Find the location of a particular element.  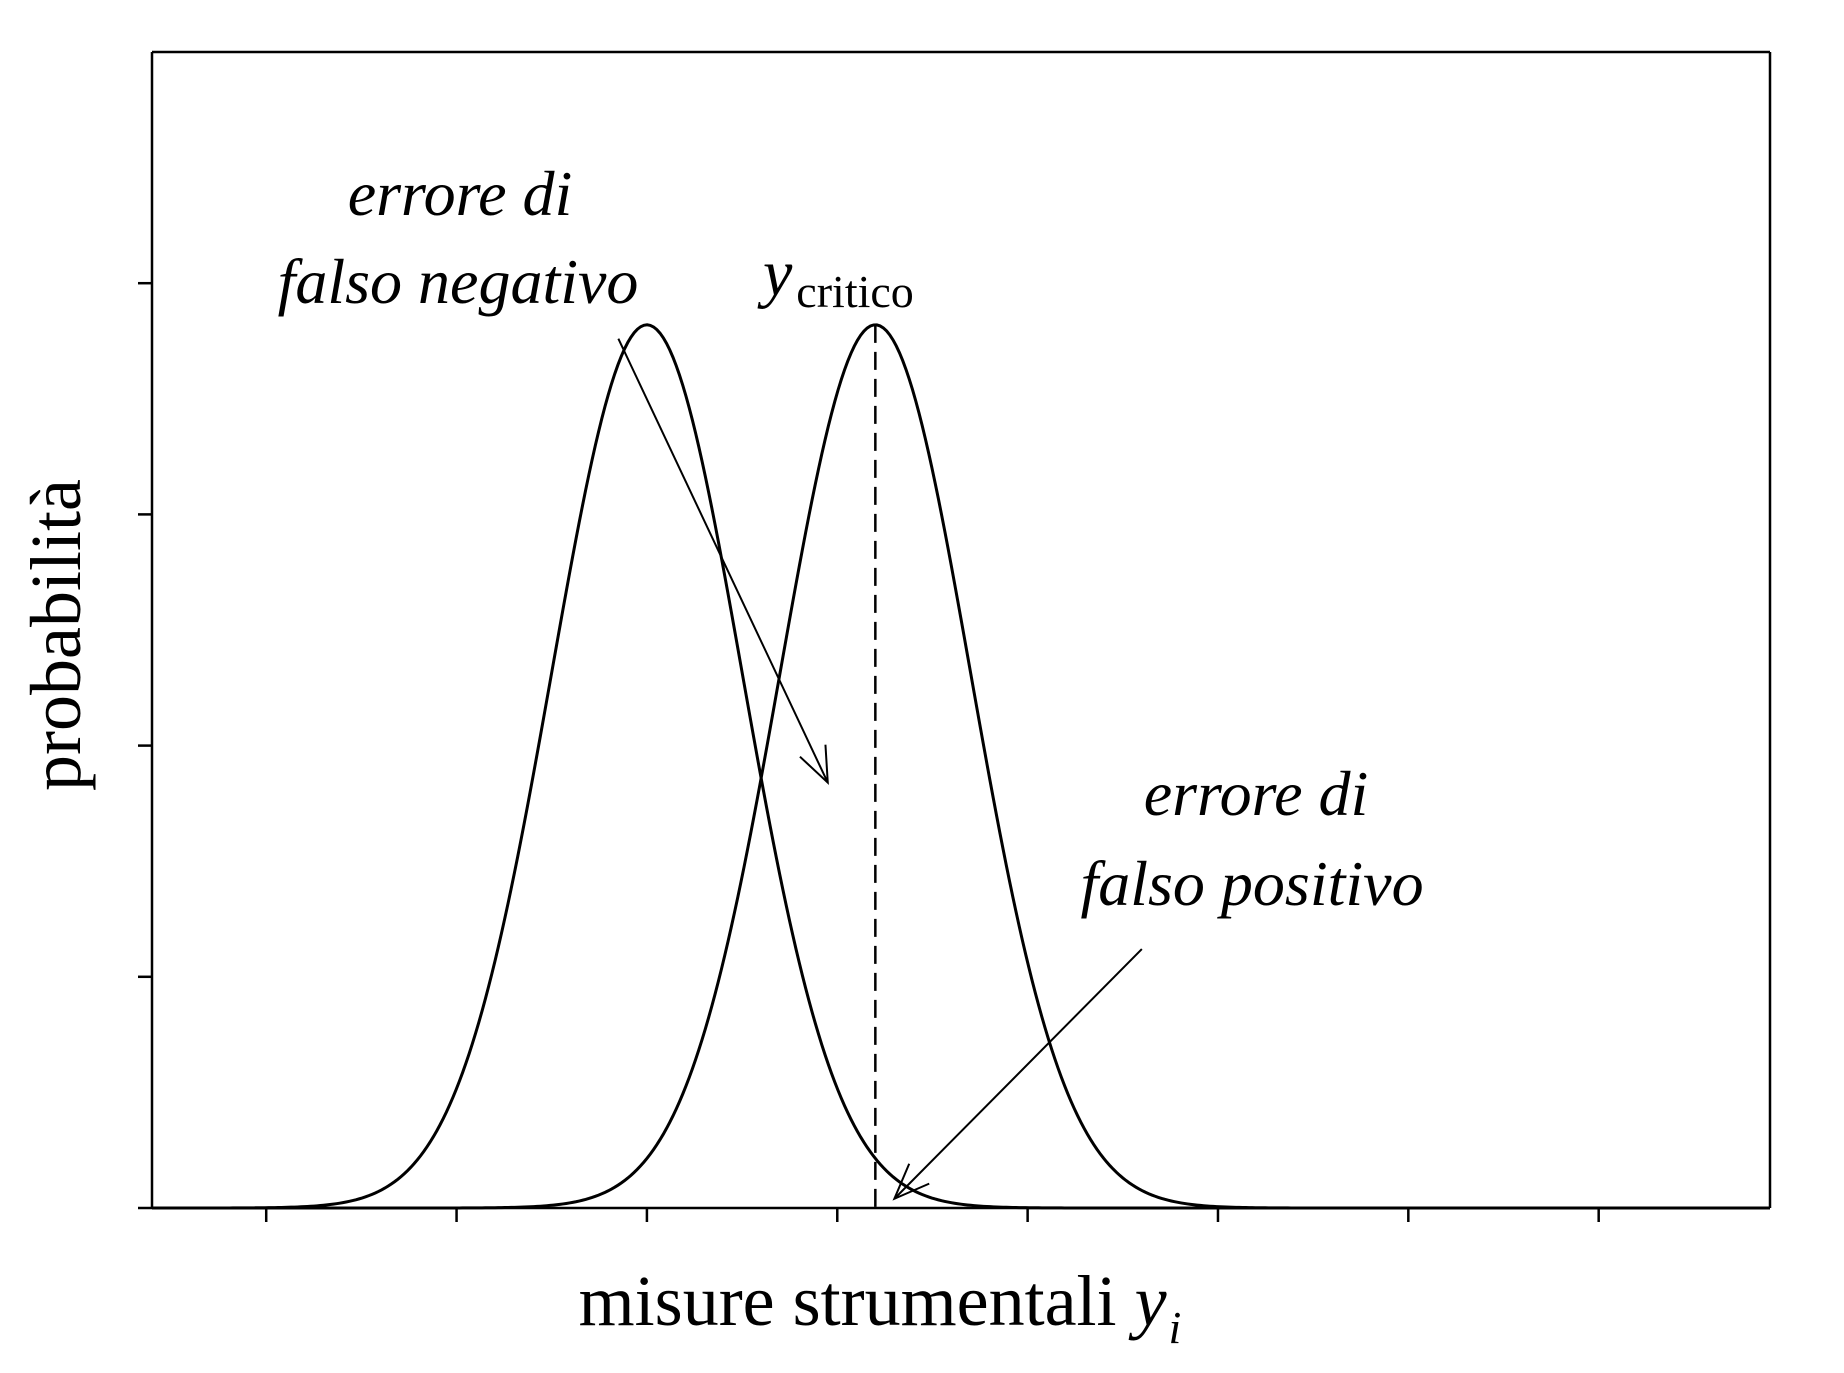

x-axis-label: misure strumentali yi is located at coordinates (880, 1307).